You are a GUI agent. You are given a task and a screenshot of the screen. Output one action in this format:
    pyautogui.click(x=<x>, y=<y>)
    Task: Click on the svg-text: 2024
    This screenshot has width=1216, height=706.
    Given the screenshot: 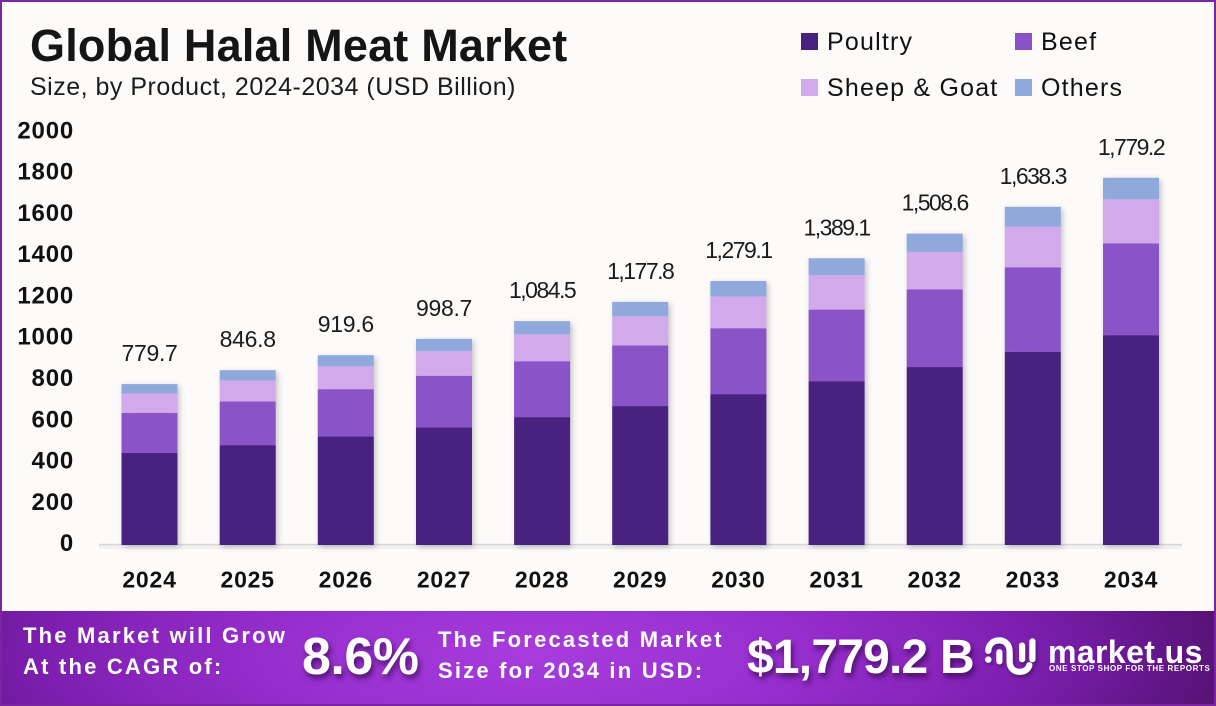 What is the action you would take?
    pyautogui.click(x=149, y=580)
    